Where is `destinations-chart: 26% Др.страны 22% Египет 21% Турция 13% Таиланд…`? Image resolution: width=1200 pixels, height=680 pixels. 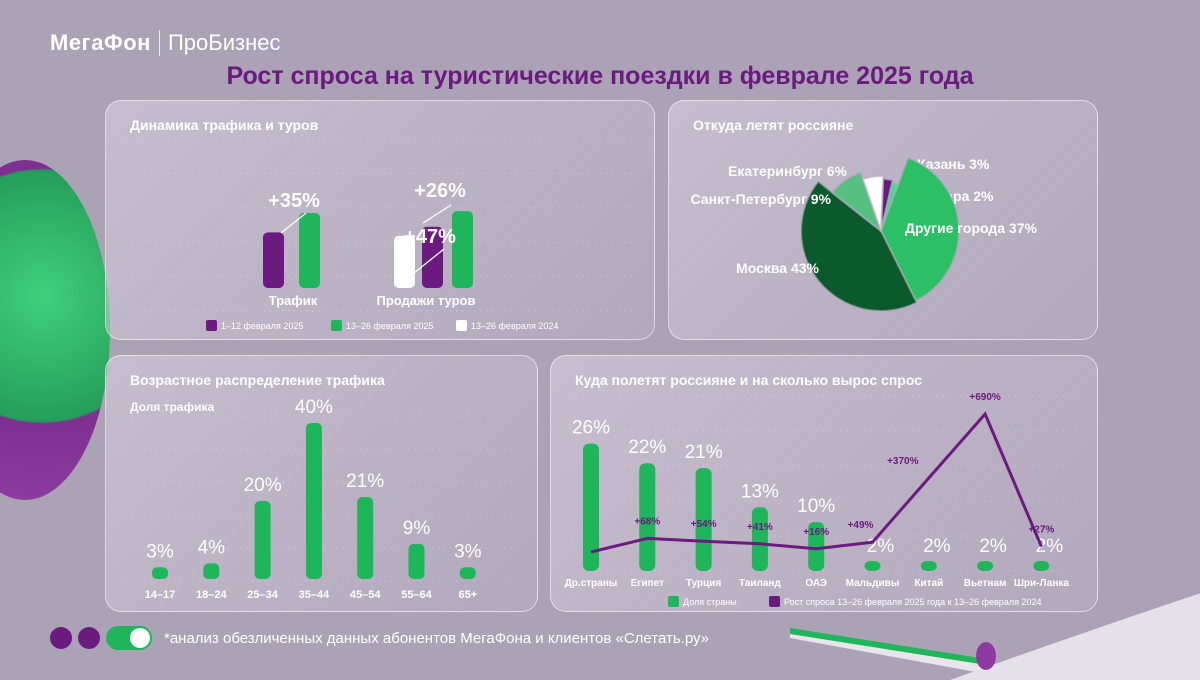 destinations-chart: 26% Др.страны 22% Египет 21% Турция 13% Таиланд… is located at coordinates (822, 499).